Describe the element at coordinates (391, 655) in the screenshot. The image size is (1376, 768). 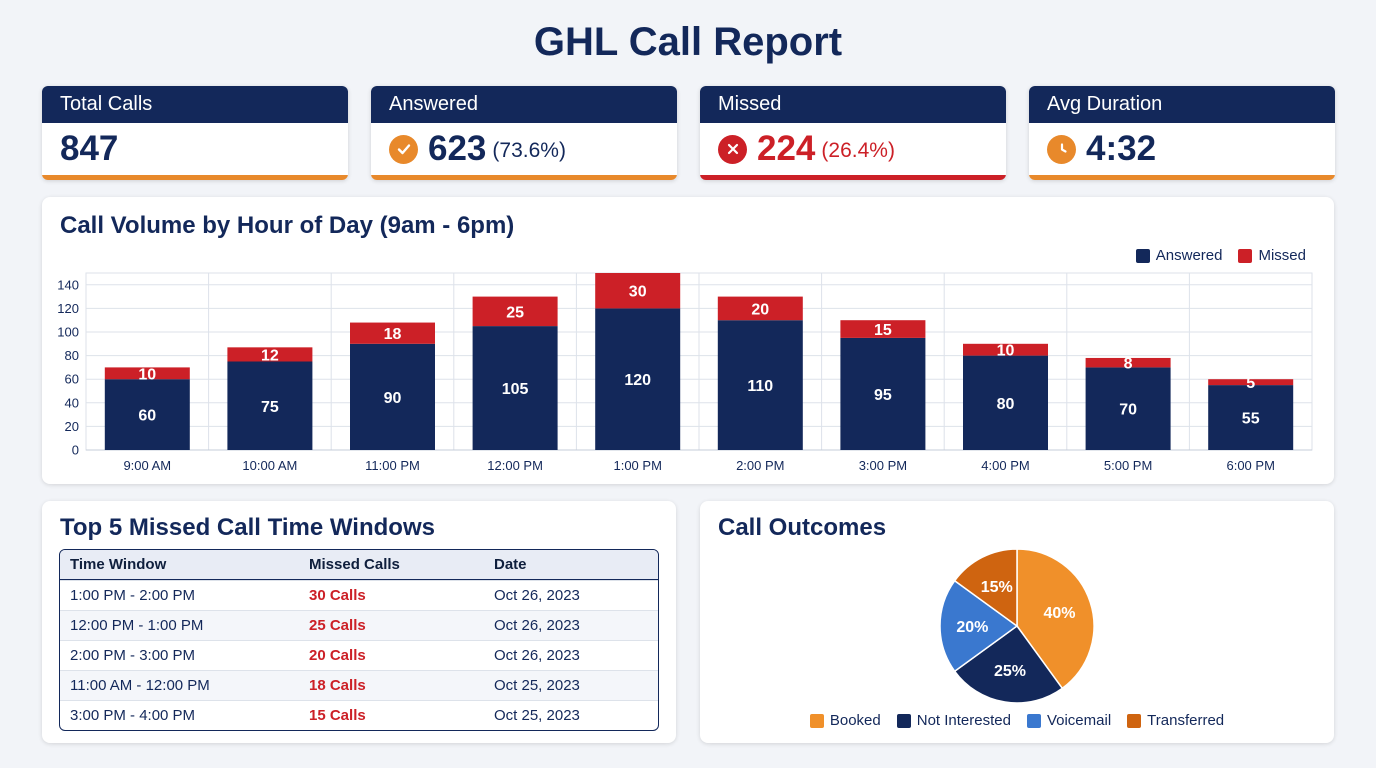
I see `cell-missed-calls: 20 Calls` at that location.